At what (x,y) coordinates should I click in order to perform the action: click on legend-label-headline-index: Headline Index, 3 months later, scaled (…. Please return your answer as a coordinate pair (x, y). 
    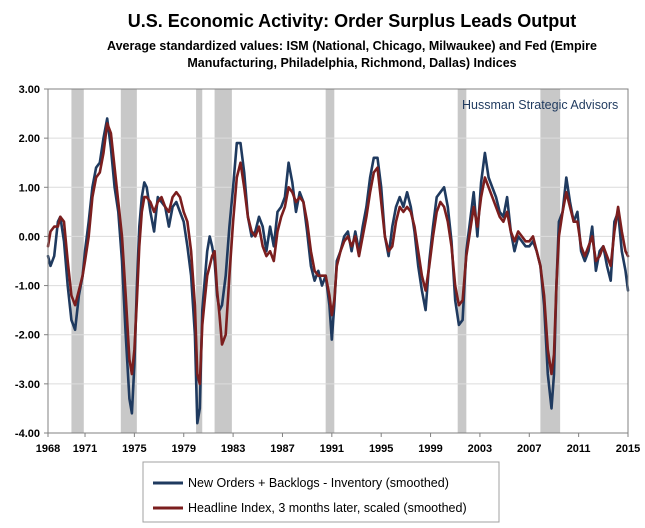
    Looking at the image, I should click on (327, 508).